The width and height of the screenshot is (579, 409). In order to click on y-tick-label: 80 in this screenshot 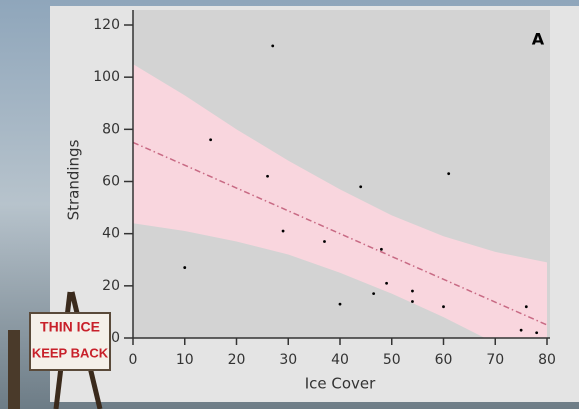, I will do `click(111, 129)`.